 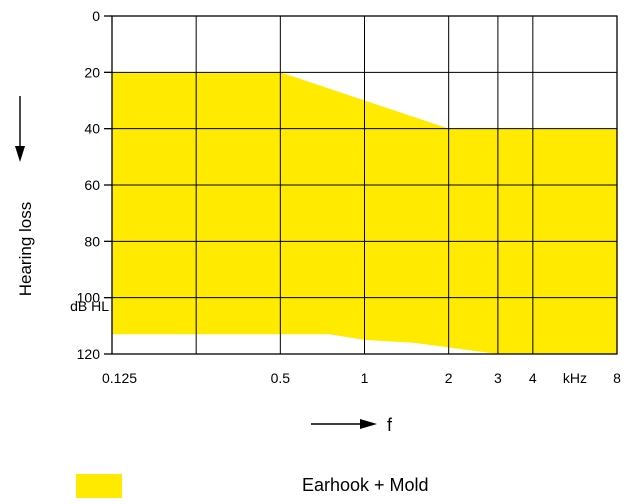 I want to click on y-tick-label: 60, so click(x=92, y=185).